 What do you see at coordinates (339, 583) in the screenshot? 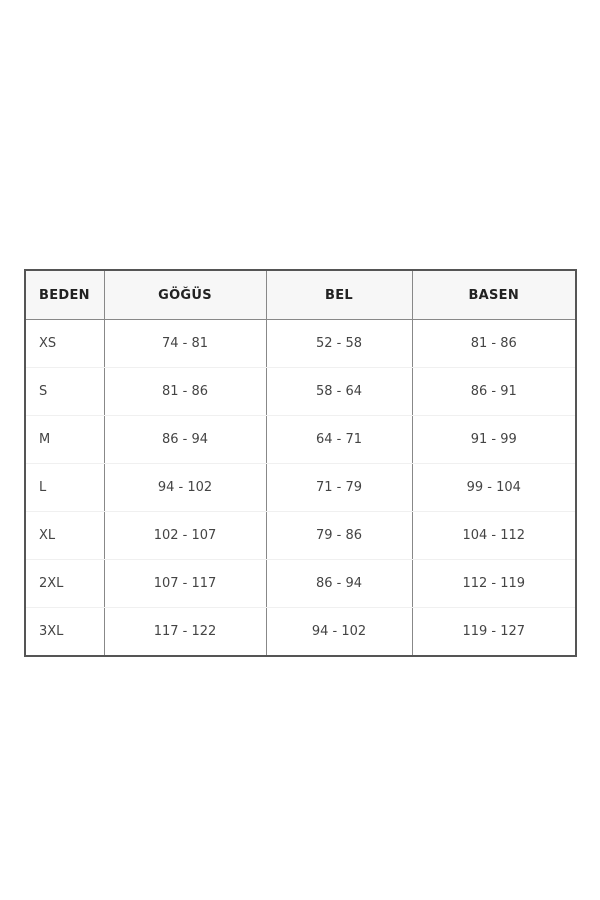
I see `cell-waist: 86 - 94` at bounding box center [339, 583].